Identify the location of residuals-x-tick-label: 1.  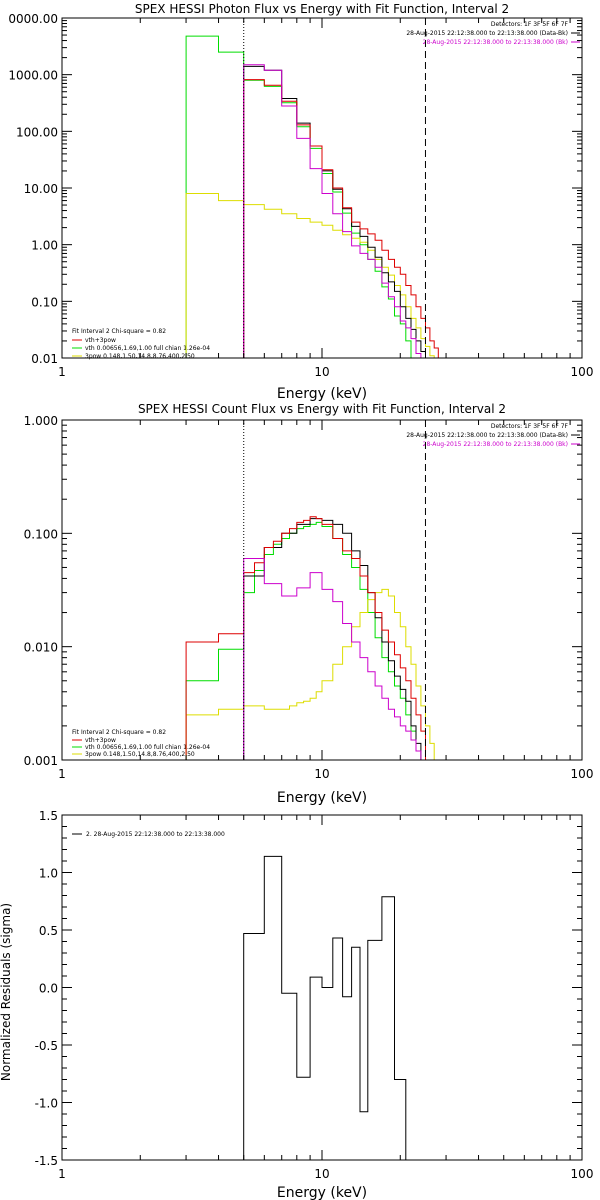
(62, 1174).